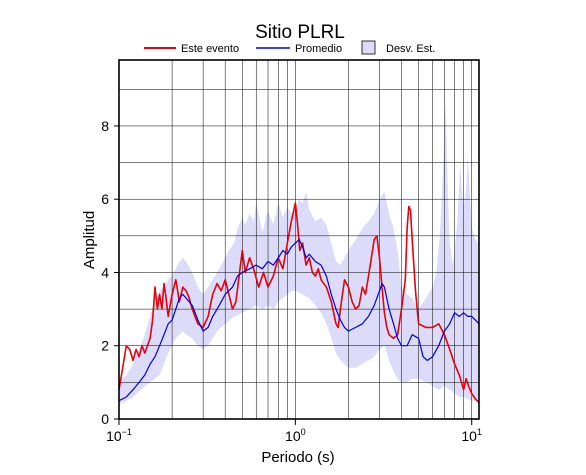  Describe the element at coordinates (318, 49) in the screenshot. I see `legend-promedio-label: Promedio` at that location.